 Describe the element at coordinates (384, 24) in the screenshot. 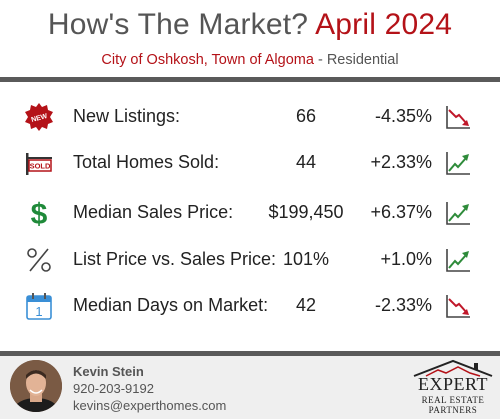

I see `title-month: April 2024` at that location.